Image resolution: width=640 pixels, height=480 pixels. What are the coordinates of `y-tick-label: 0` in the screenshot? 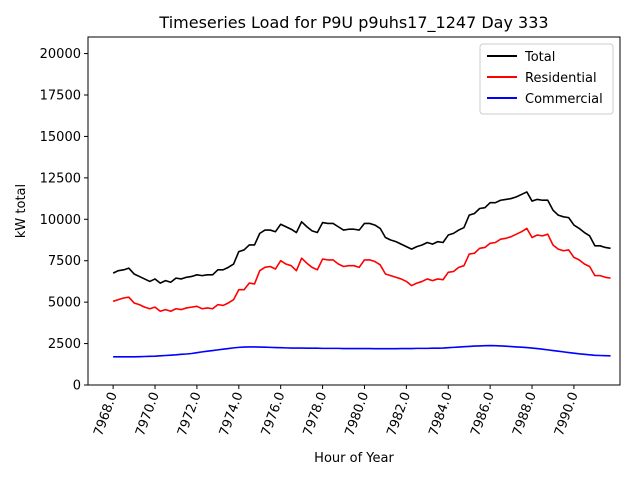 It's located at (77, 386).